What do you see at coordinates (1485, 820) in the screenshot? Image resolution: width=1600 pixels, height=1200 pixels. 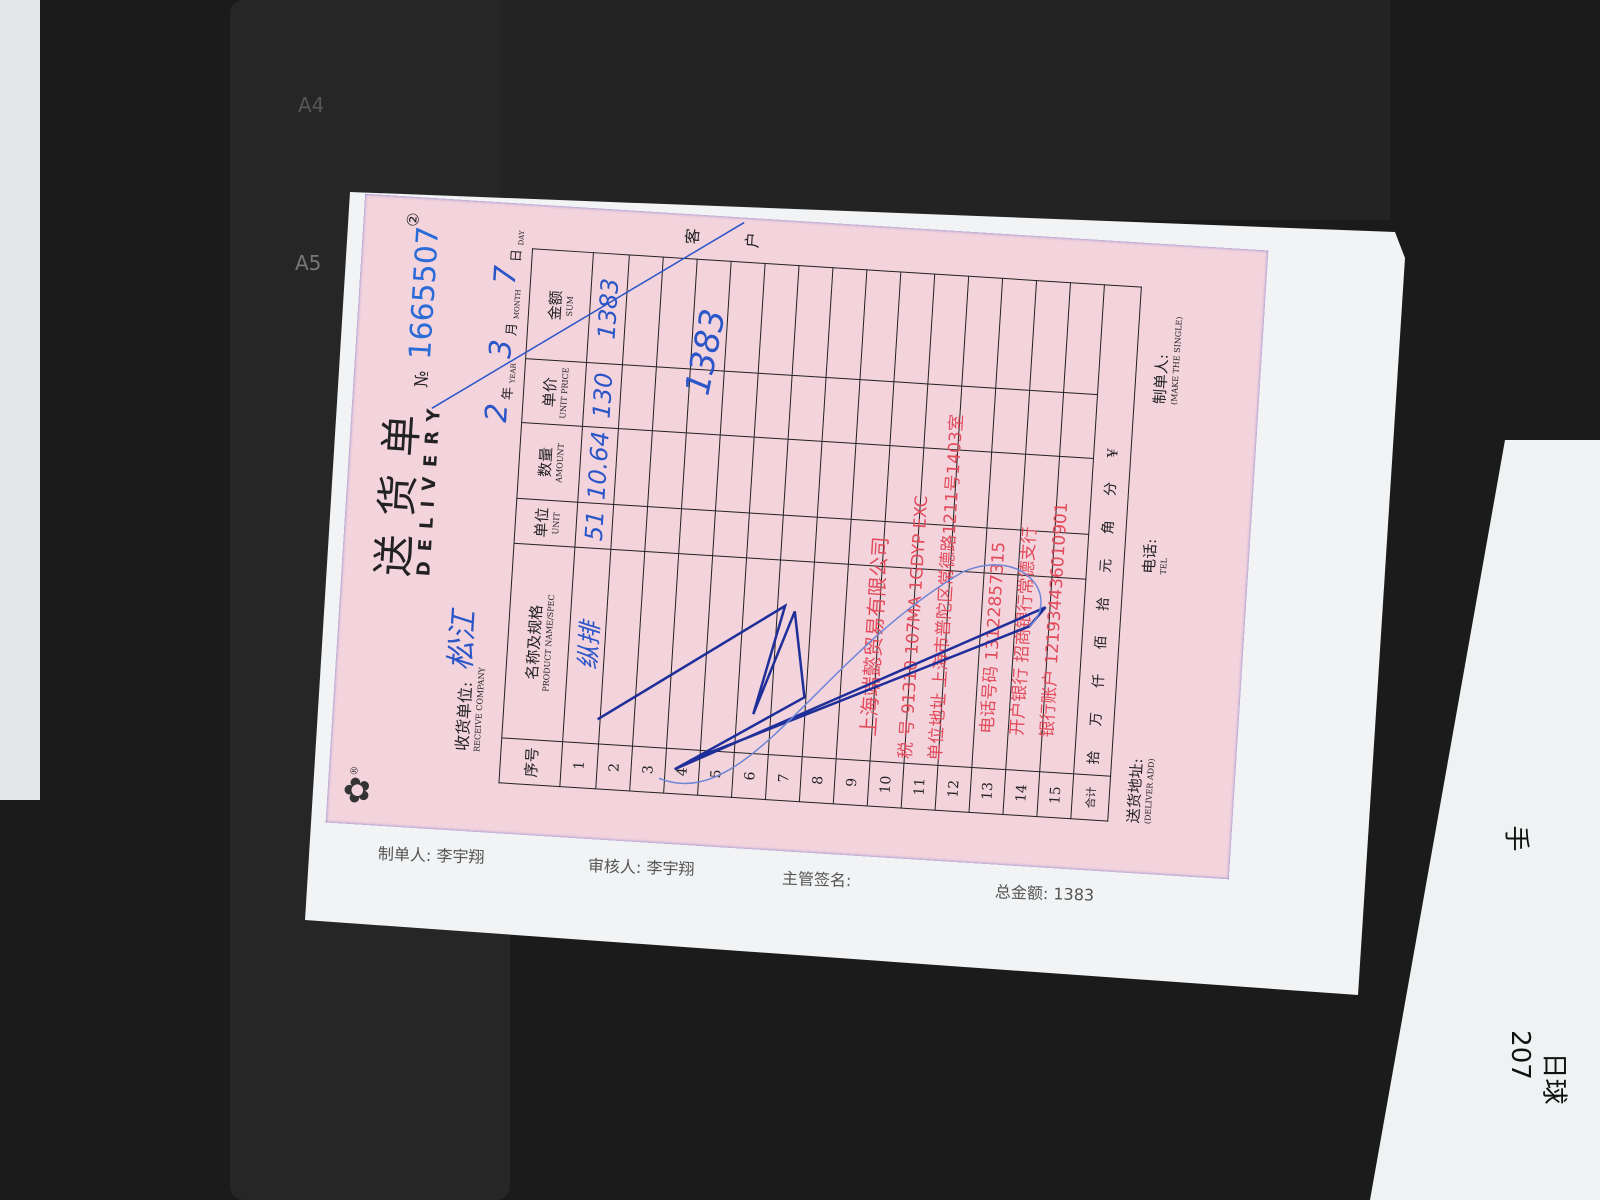 I see `right-note-paper` at bounding box center [1485, 820].